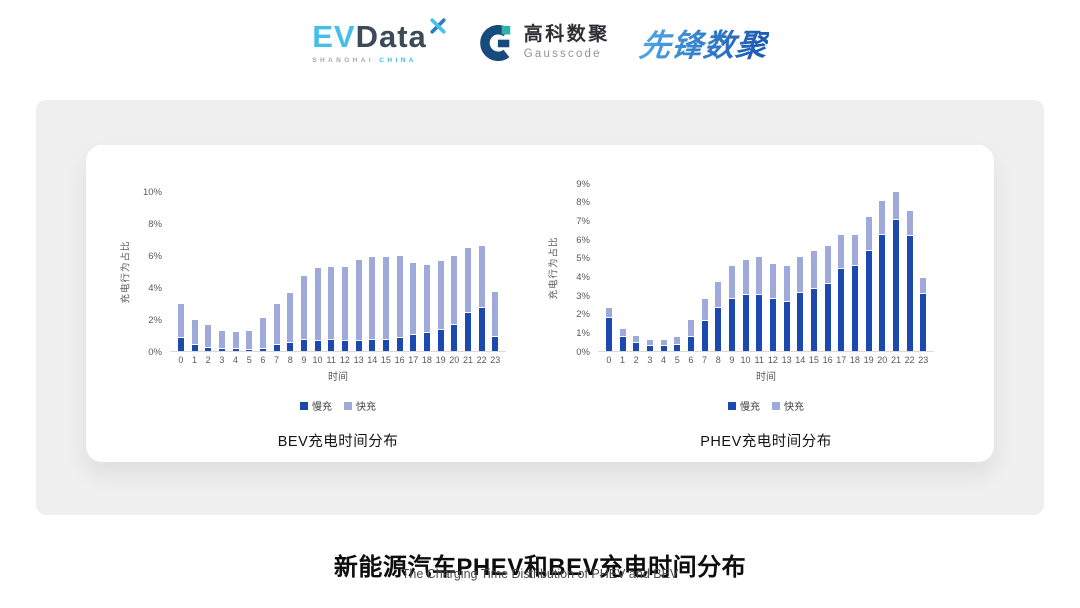  I want to click on legend-label: 慢充, so click(750, 407).